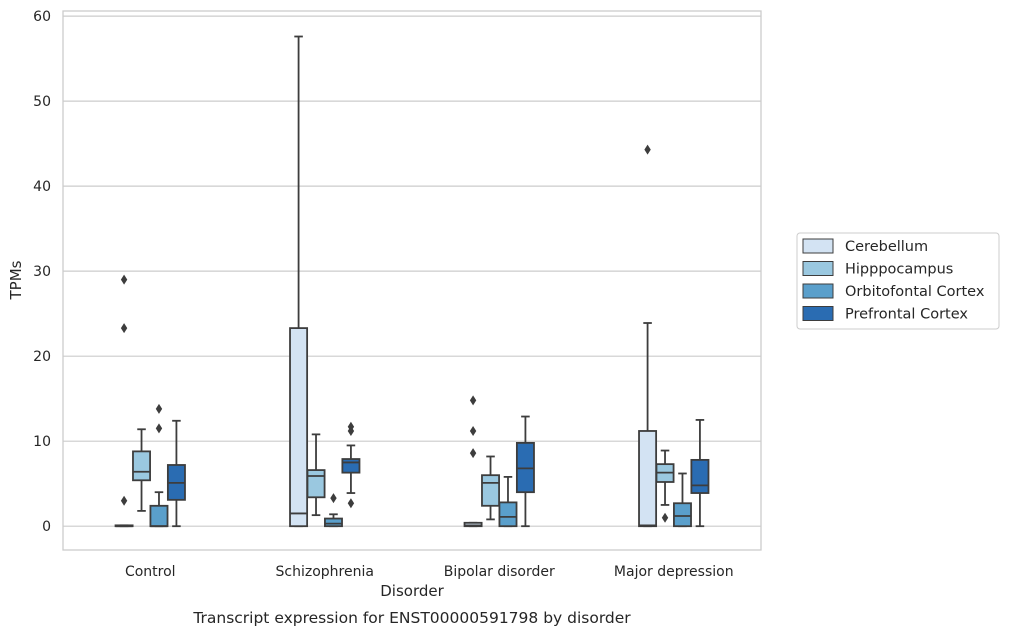 The height and width of the screenshot is (636, 1009). Describe the element at coordinates (886, 247) in the screenshot. I see `legend-label: Cerebellum` at that location.